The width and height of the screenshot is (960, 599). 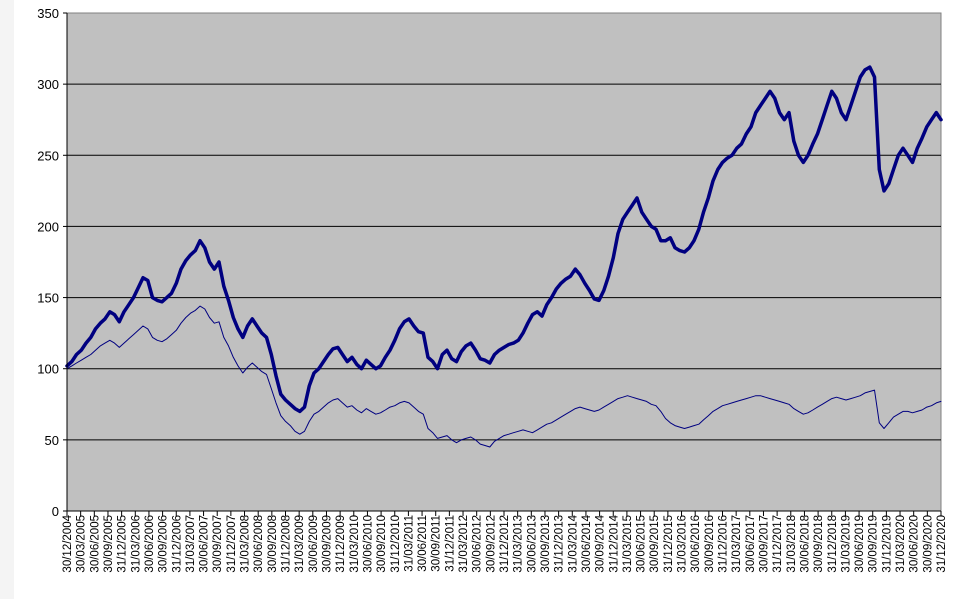 I want to click on x-tick-label: 30/09/2018, so click(x=819, y=544).